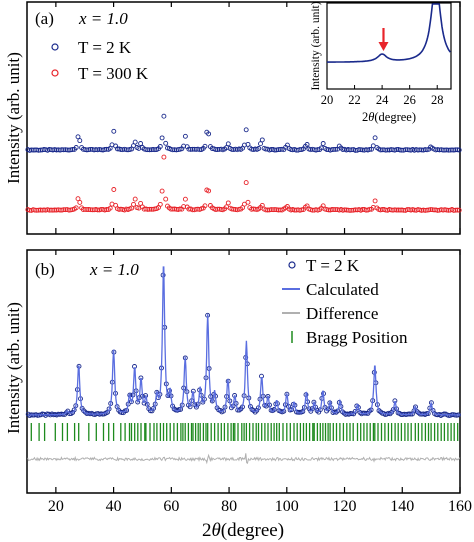  Describe the element at coordinates (382, 100) in the screenshot. I see `inset-x-tick-label: 24` at that location.